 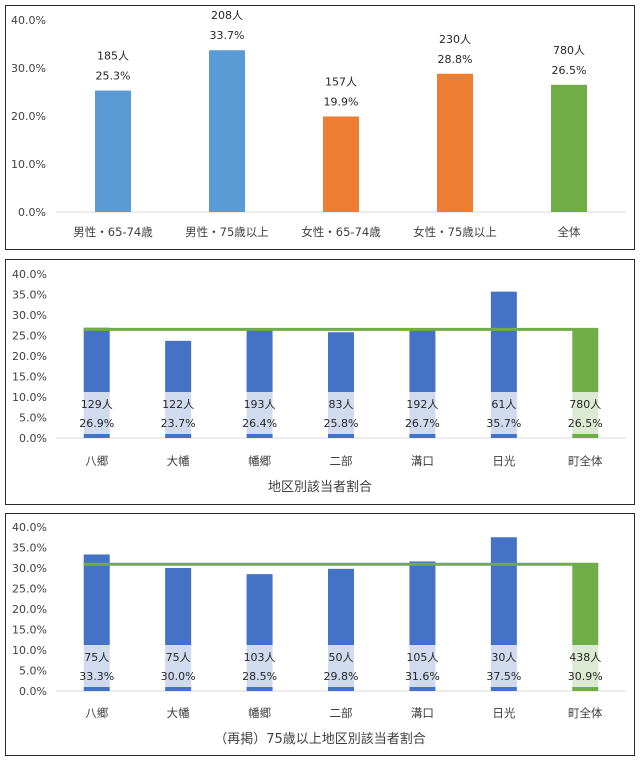 What do you see at coordinates (178, 404) in the screenshot?
I see `data-label-count: 122人` at bounding box center [178, 404].